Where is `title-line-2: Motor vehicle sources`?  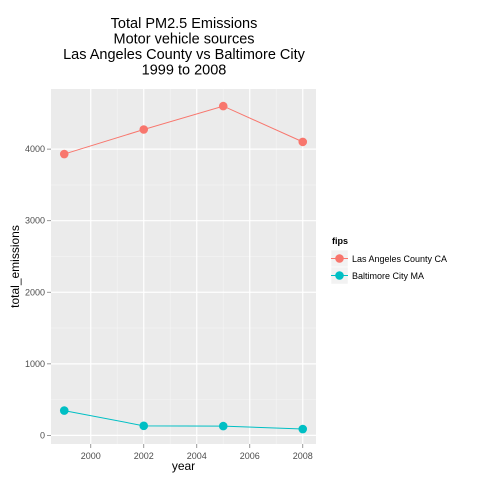 title-line-2: Motor vehicle sources is located at coordinates (183, 40).